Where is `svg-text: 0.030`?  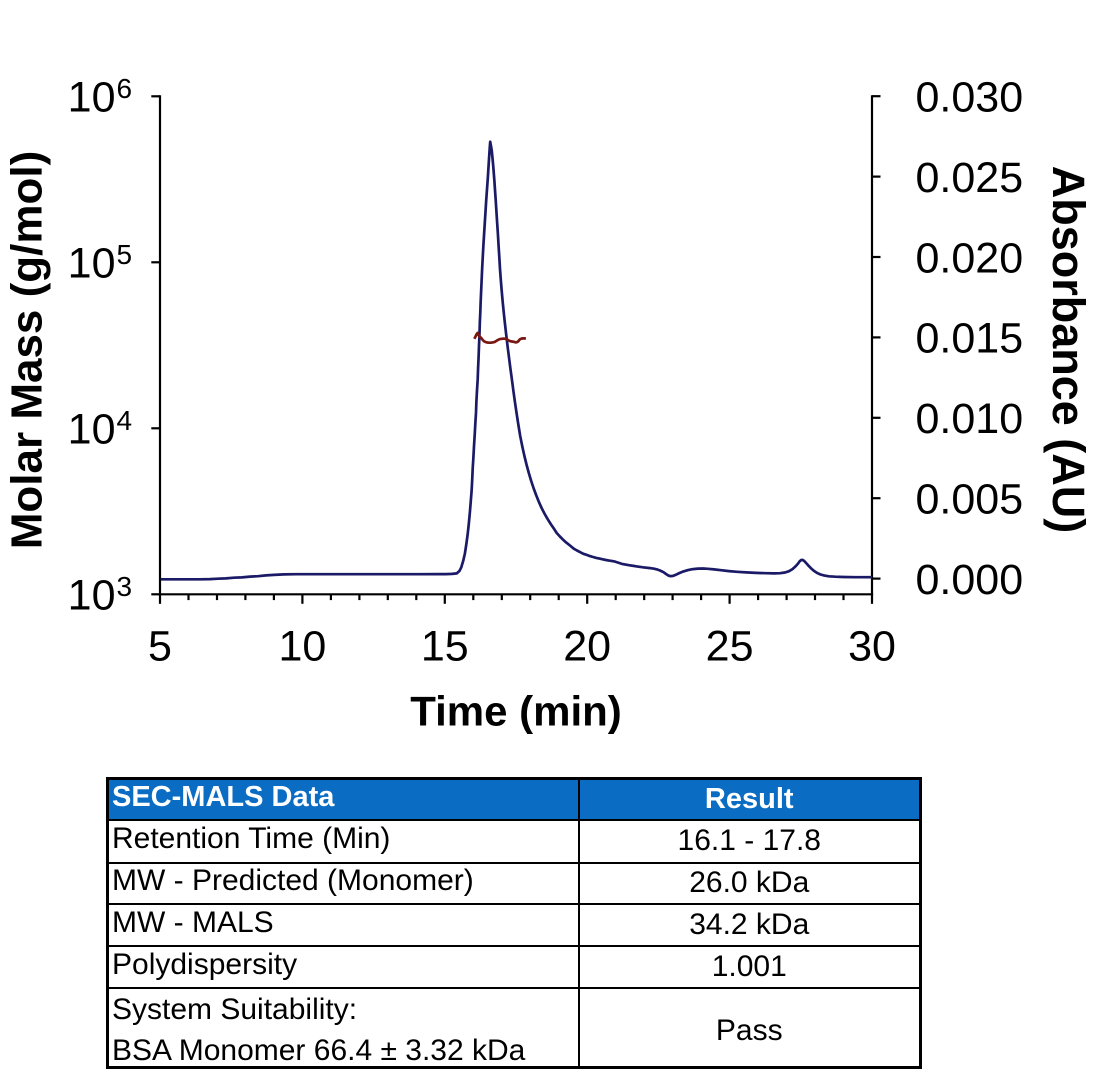
svg-text: 0.030 is located at coordinates (970, 98).